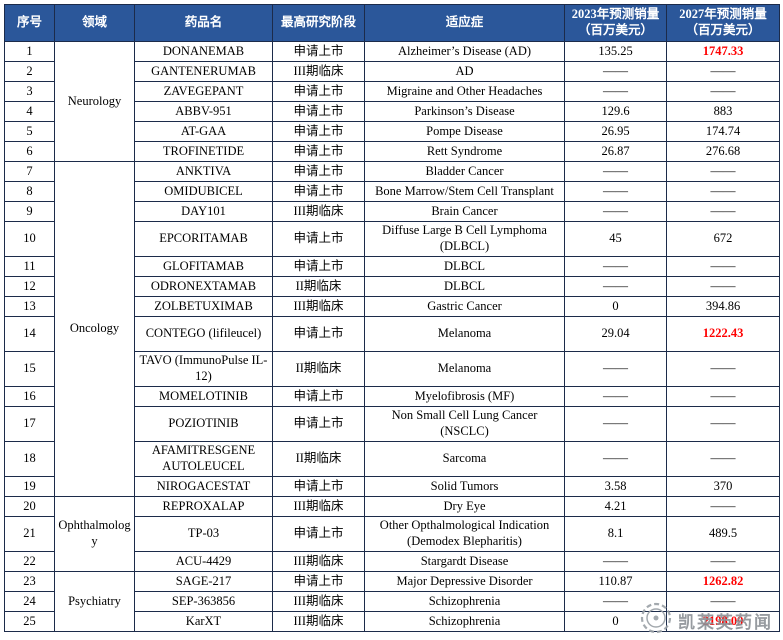 Image resolution: width=783 pixels, height=640 pixels. Describe the element at coordinates (615, 486) in the screenshot. I see `cell-sales-2023: 3.58` at that location.